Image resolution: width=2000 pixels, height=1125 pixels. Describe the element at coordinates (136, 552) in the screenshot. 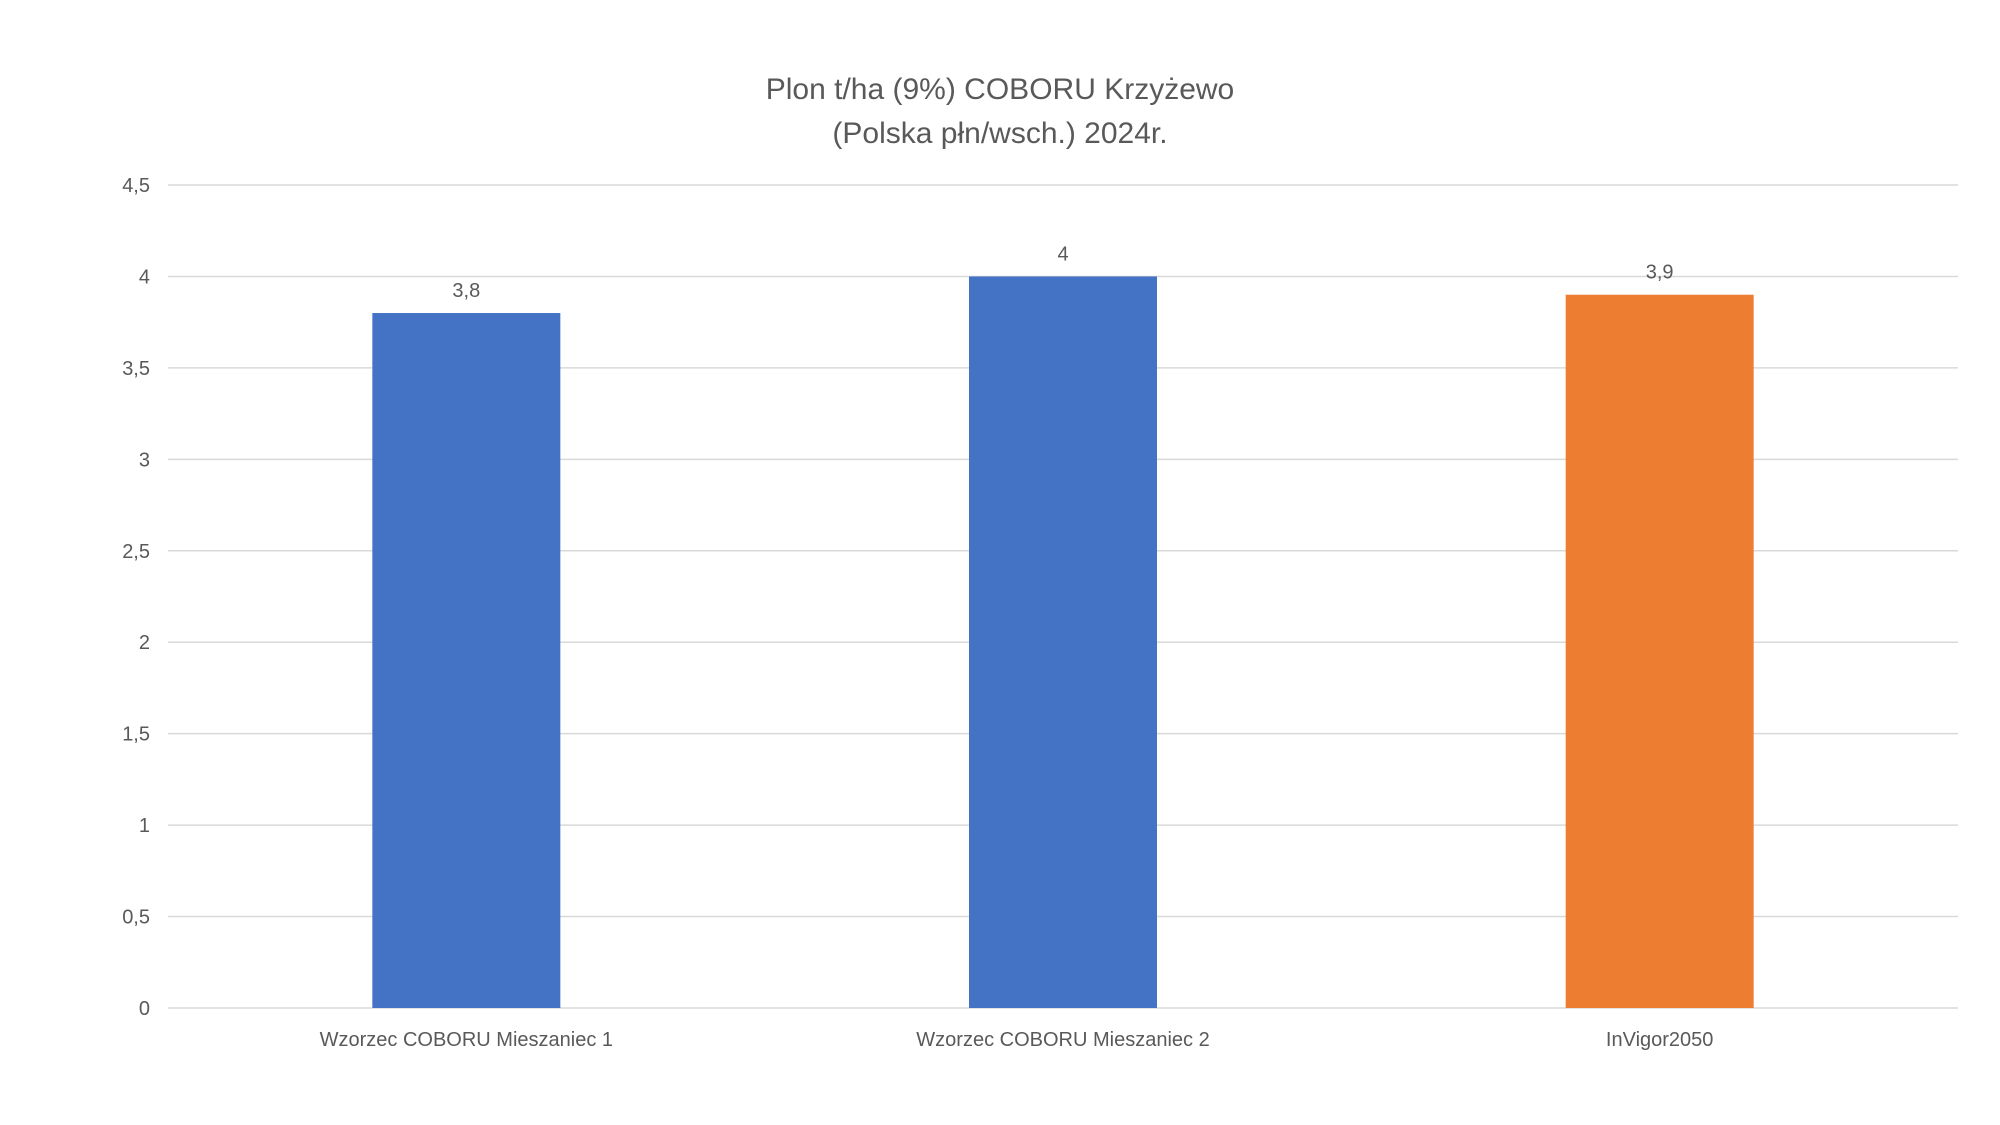

I see `y-tick-label: 2,5` at that location.